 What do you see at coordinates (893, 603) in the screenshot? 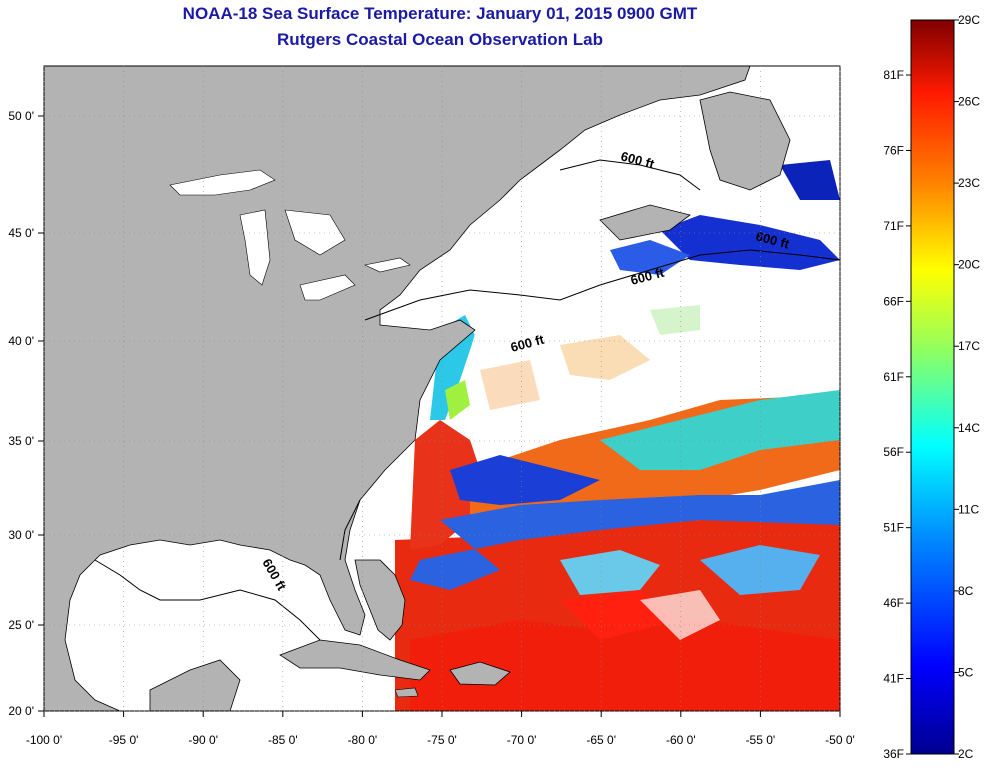
I see `colorbar-fahrenheit-label: 46F` at bounding box center [893, 603].